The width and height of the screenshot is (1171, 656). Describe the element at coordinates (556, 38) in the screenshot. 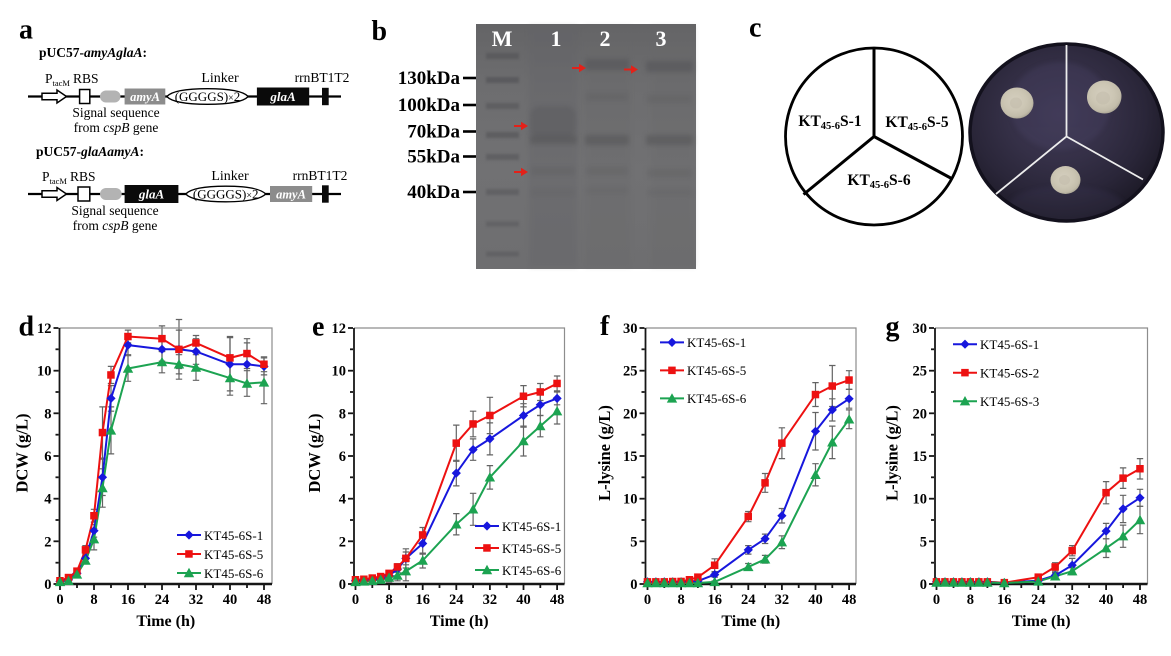

I see `svg-text: 1` at that location.